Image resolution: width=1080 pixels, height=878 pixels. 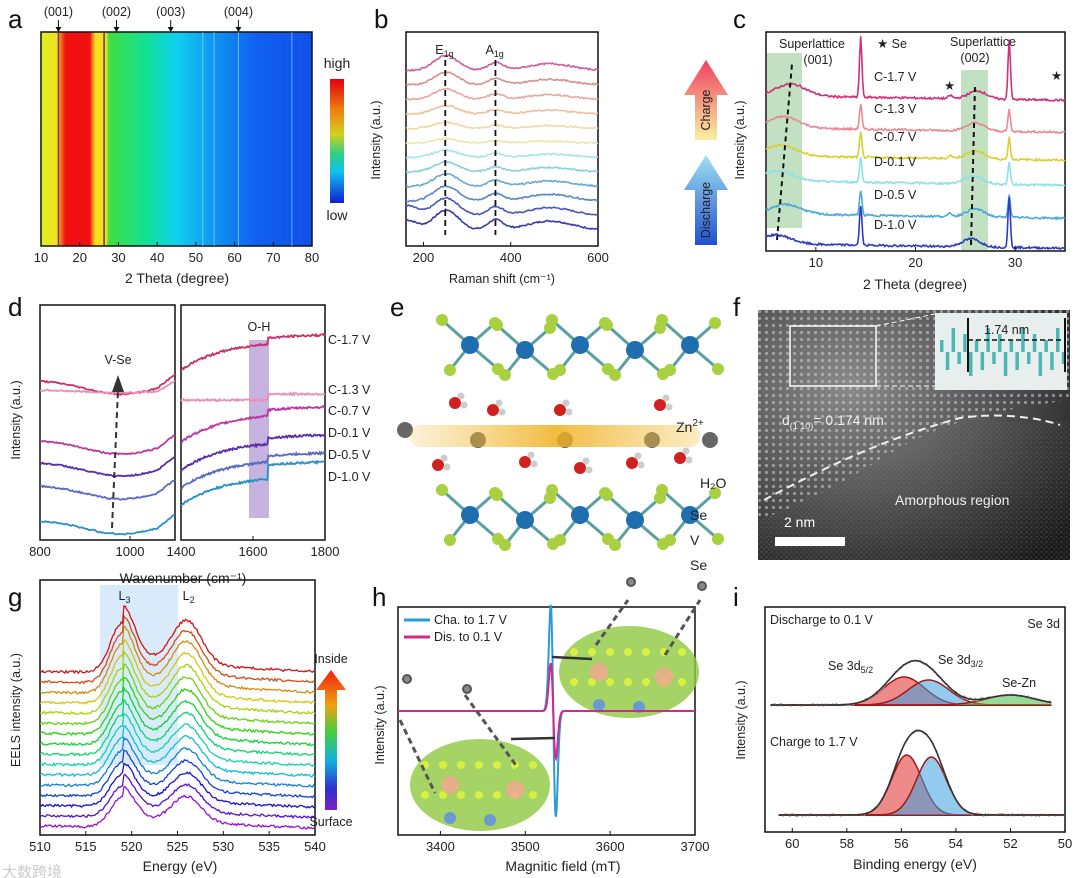 What do you see at coordinates (810, 541) in the screenshot?
I see `scale-bar` at bounding box center [810, 541].